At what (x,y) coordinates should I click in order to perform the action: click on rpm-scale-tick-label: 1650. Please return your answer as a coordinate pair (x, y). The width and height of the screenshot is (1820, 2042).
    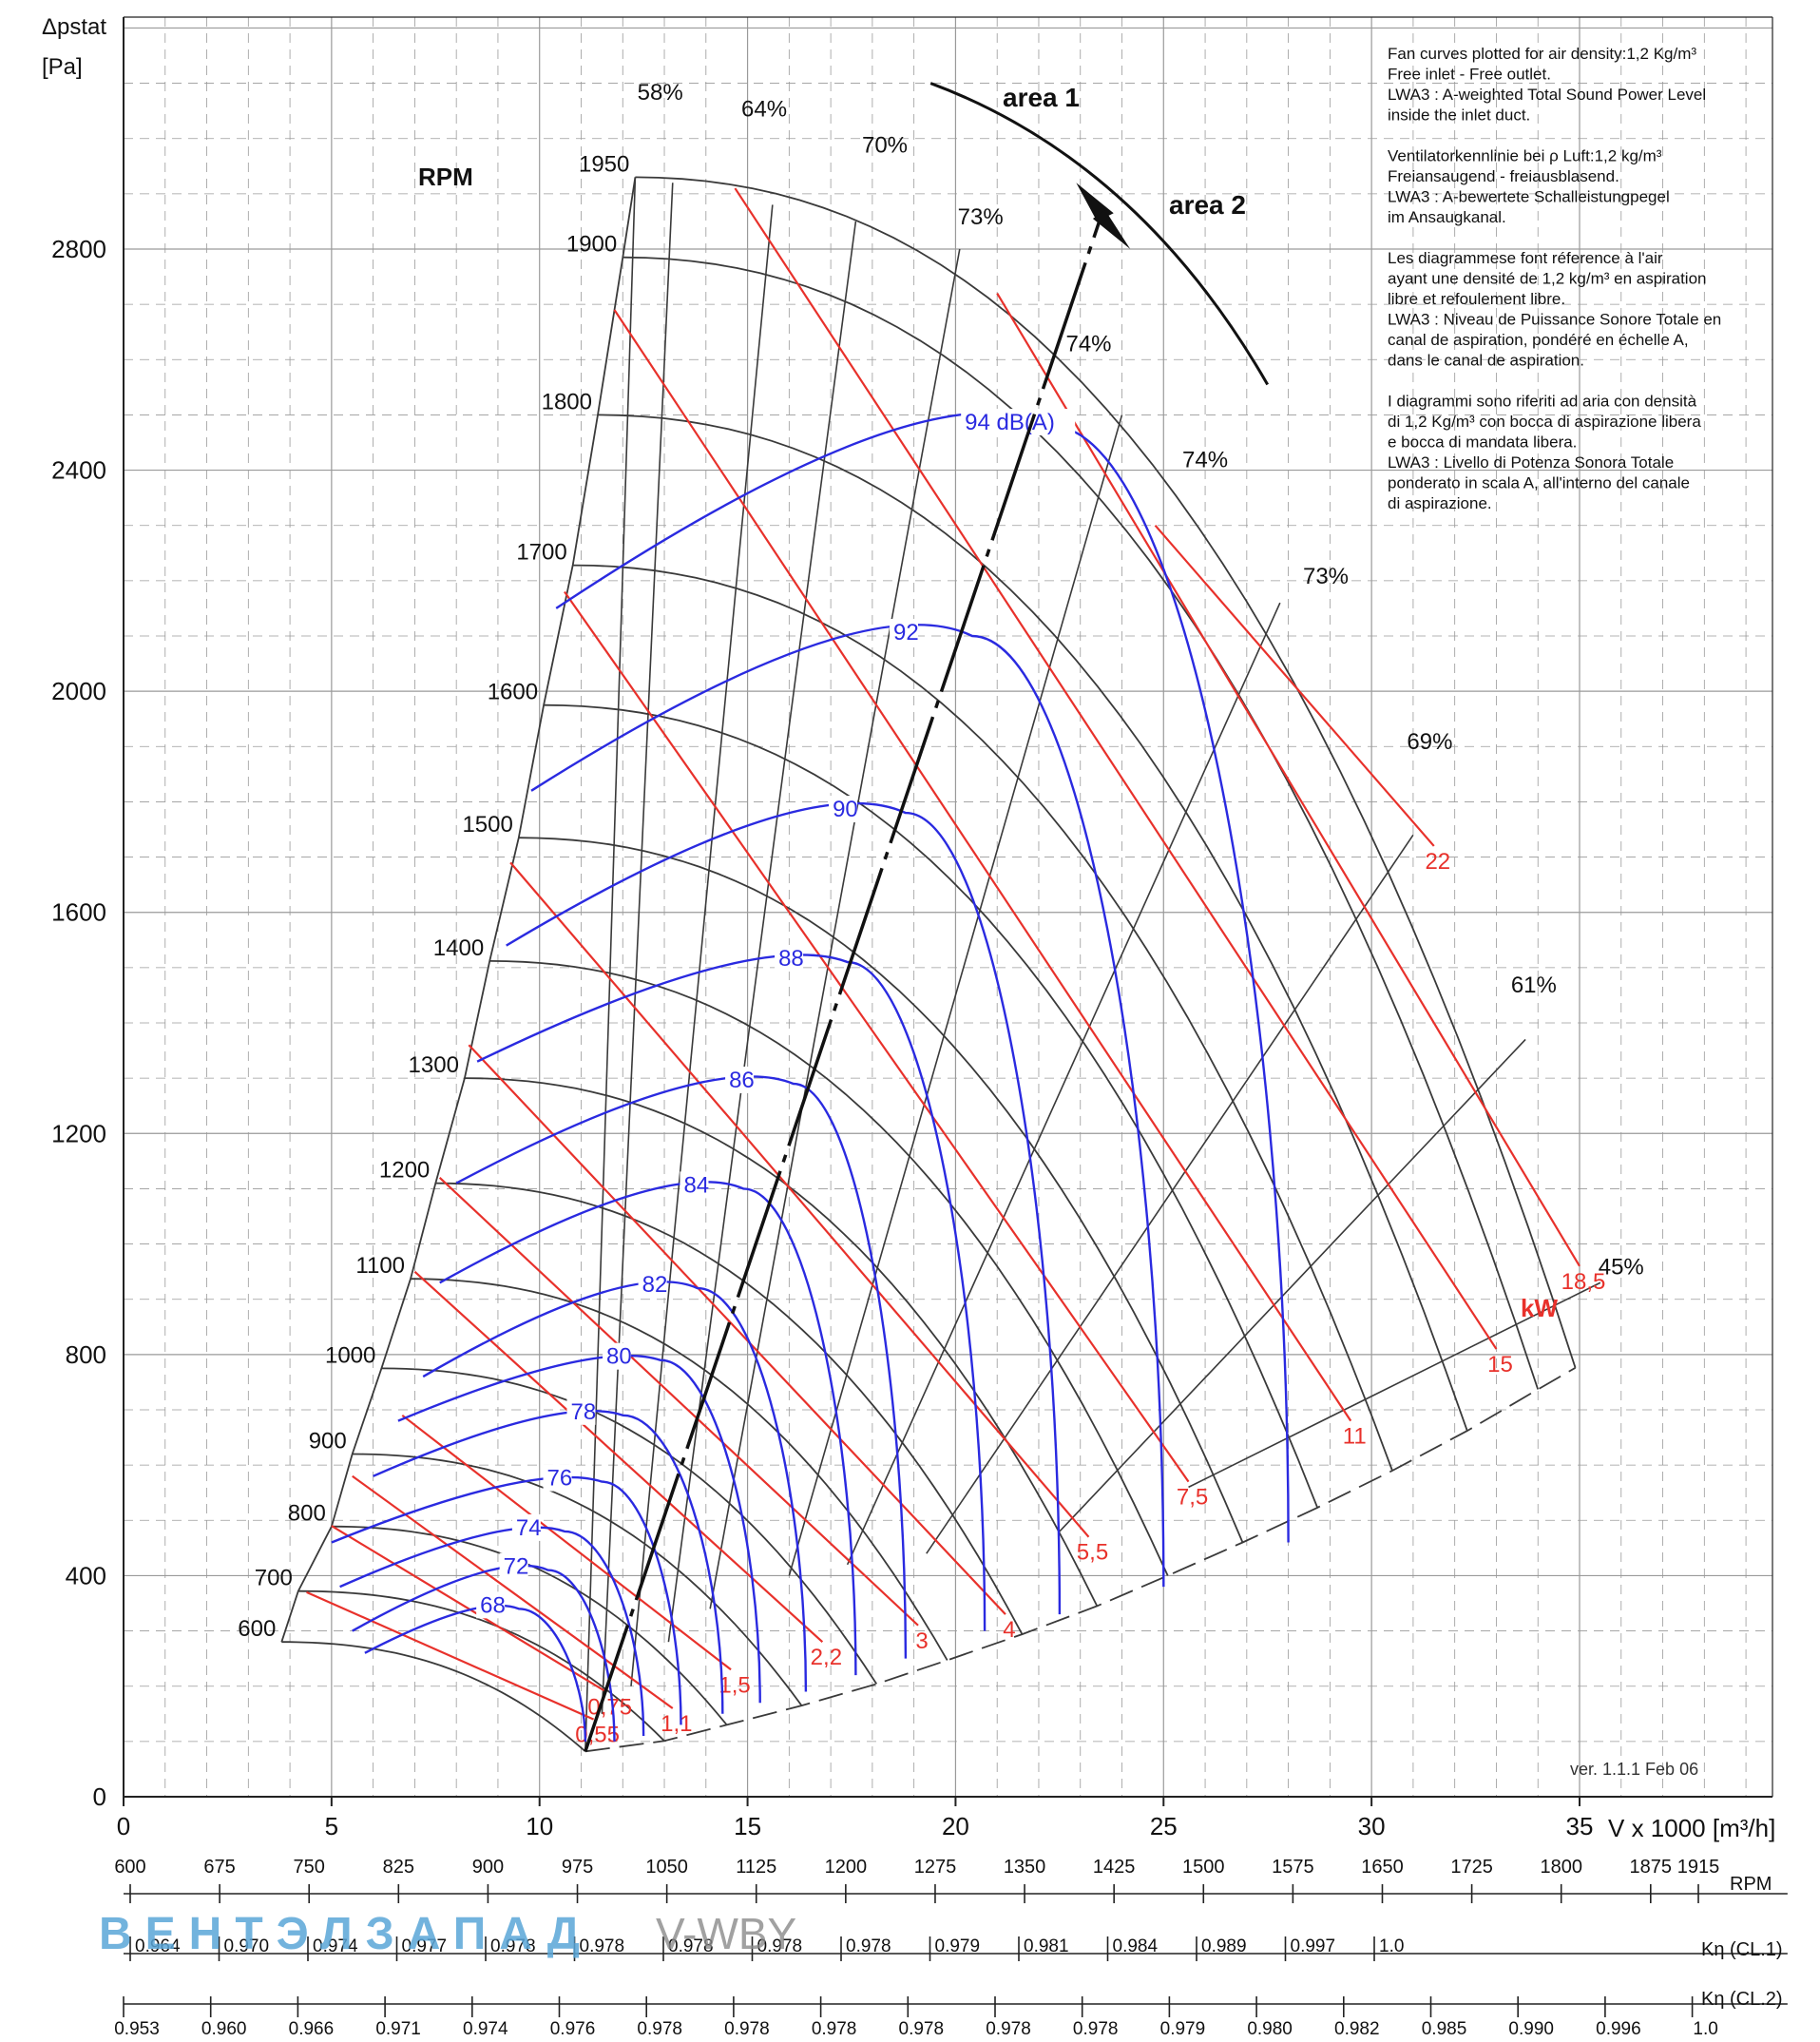
    Looking at the image, I should click on (1382, 1867).